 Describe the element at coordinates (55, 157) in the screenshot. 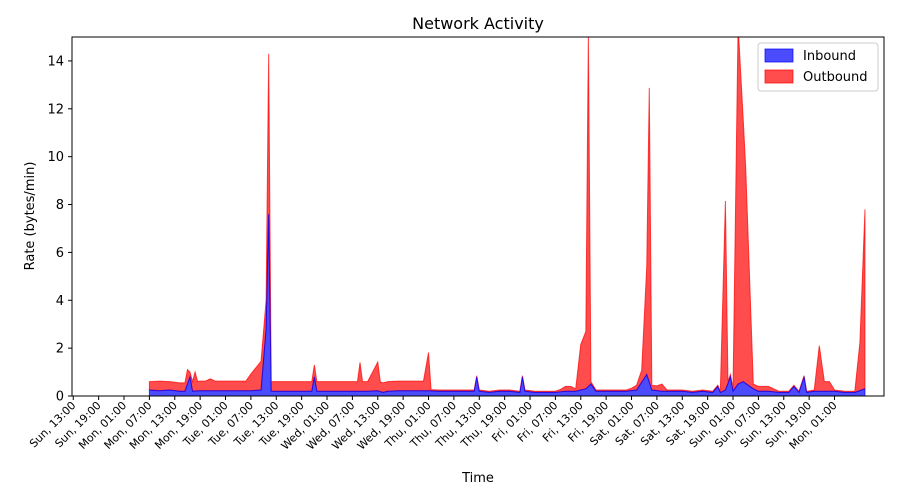

I see `y-tick-label: 10` at that location.